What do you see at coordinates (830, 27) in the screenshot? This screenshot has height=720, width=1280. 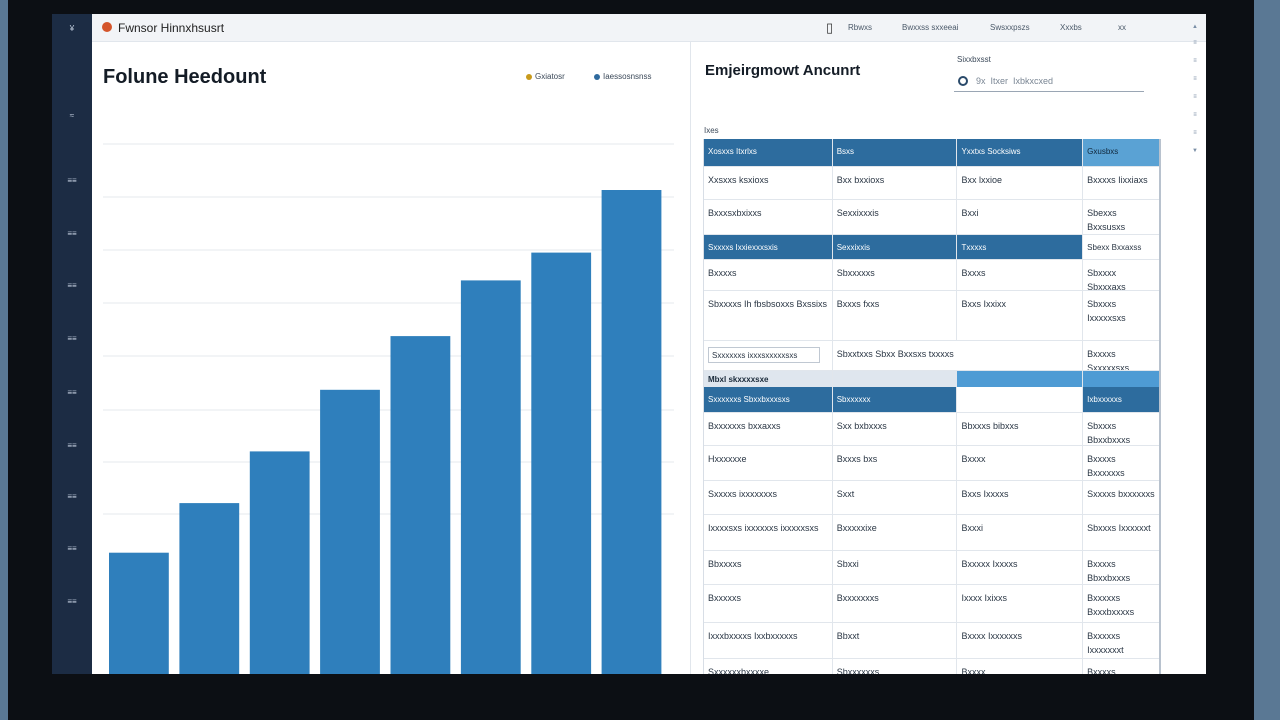 I see `document-icon: ▯` at bounding box center [830, 27].